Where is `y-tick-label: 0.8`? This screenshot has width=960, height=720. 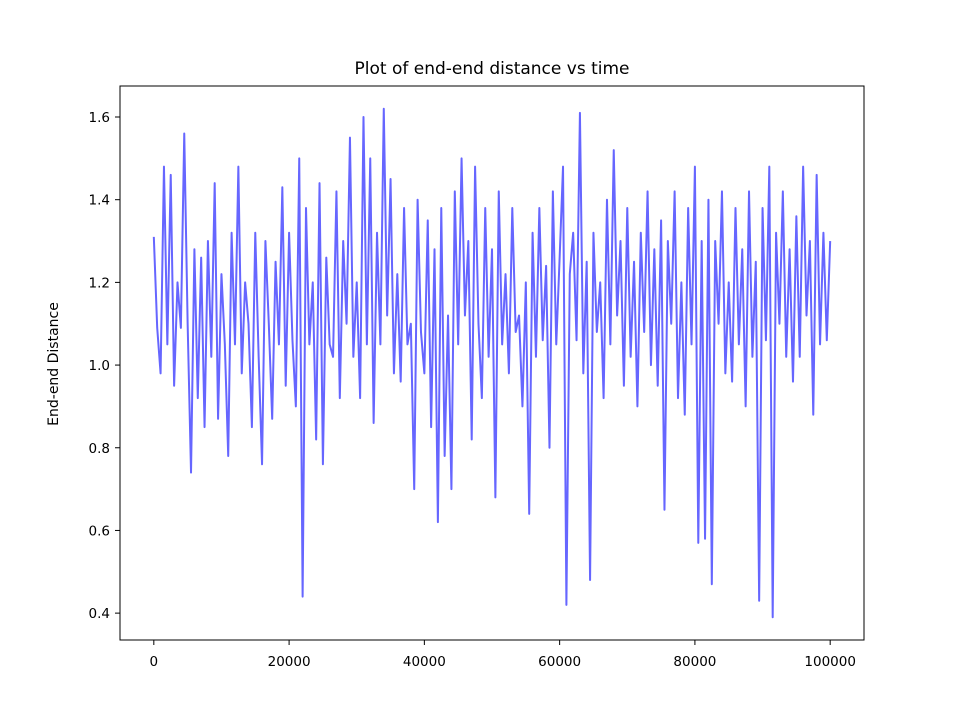 y-tick-label: 0.8 is located at coordinates (99, 449).